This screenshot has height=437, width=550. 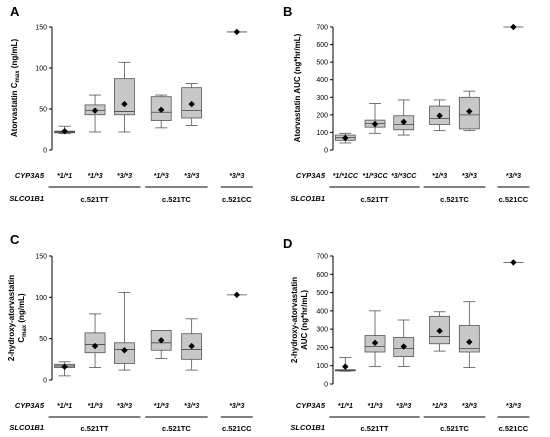 I want to click on y-tick-label: 600, so click(x=322, y=45).